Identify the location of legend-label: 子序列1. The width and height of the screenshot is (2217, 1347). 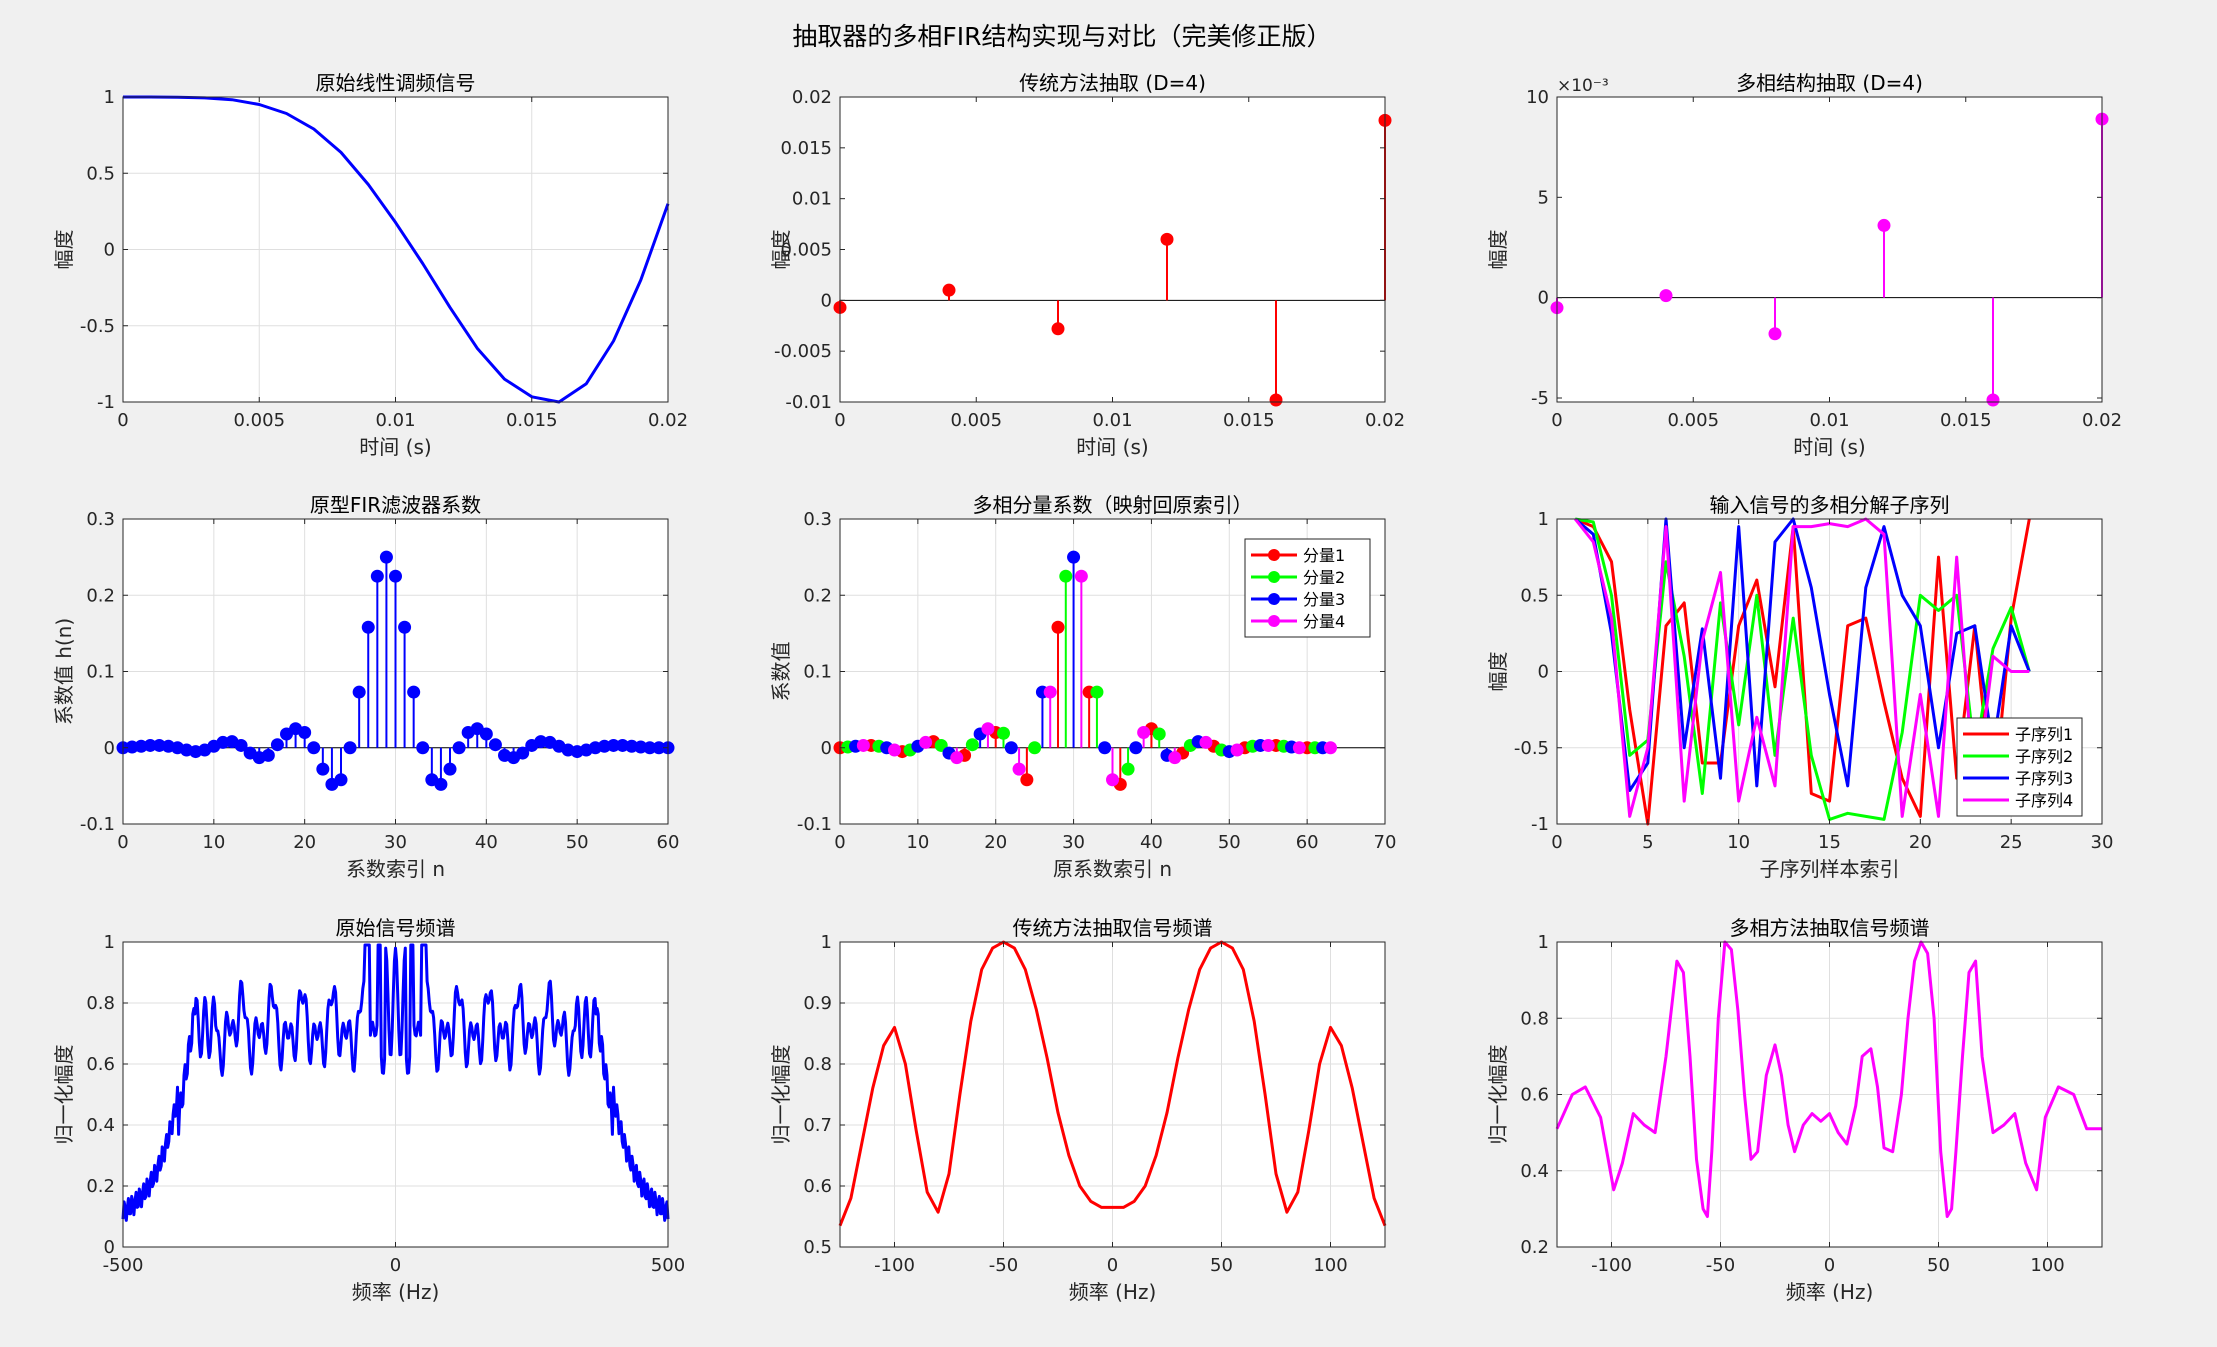
(2044, 734).